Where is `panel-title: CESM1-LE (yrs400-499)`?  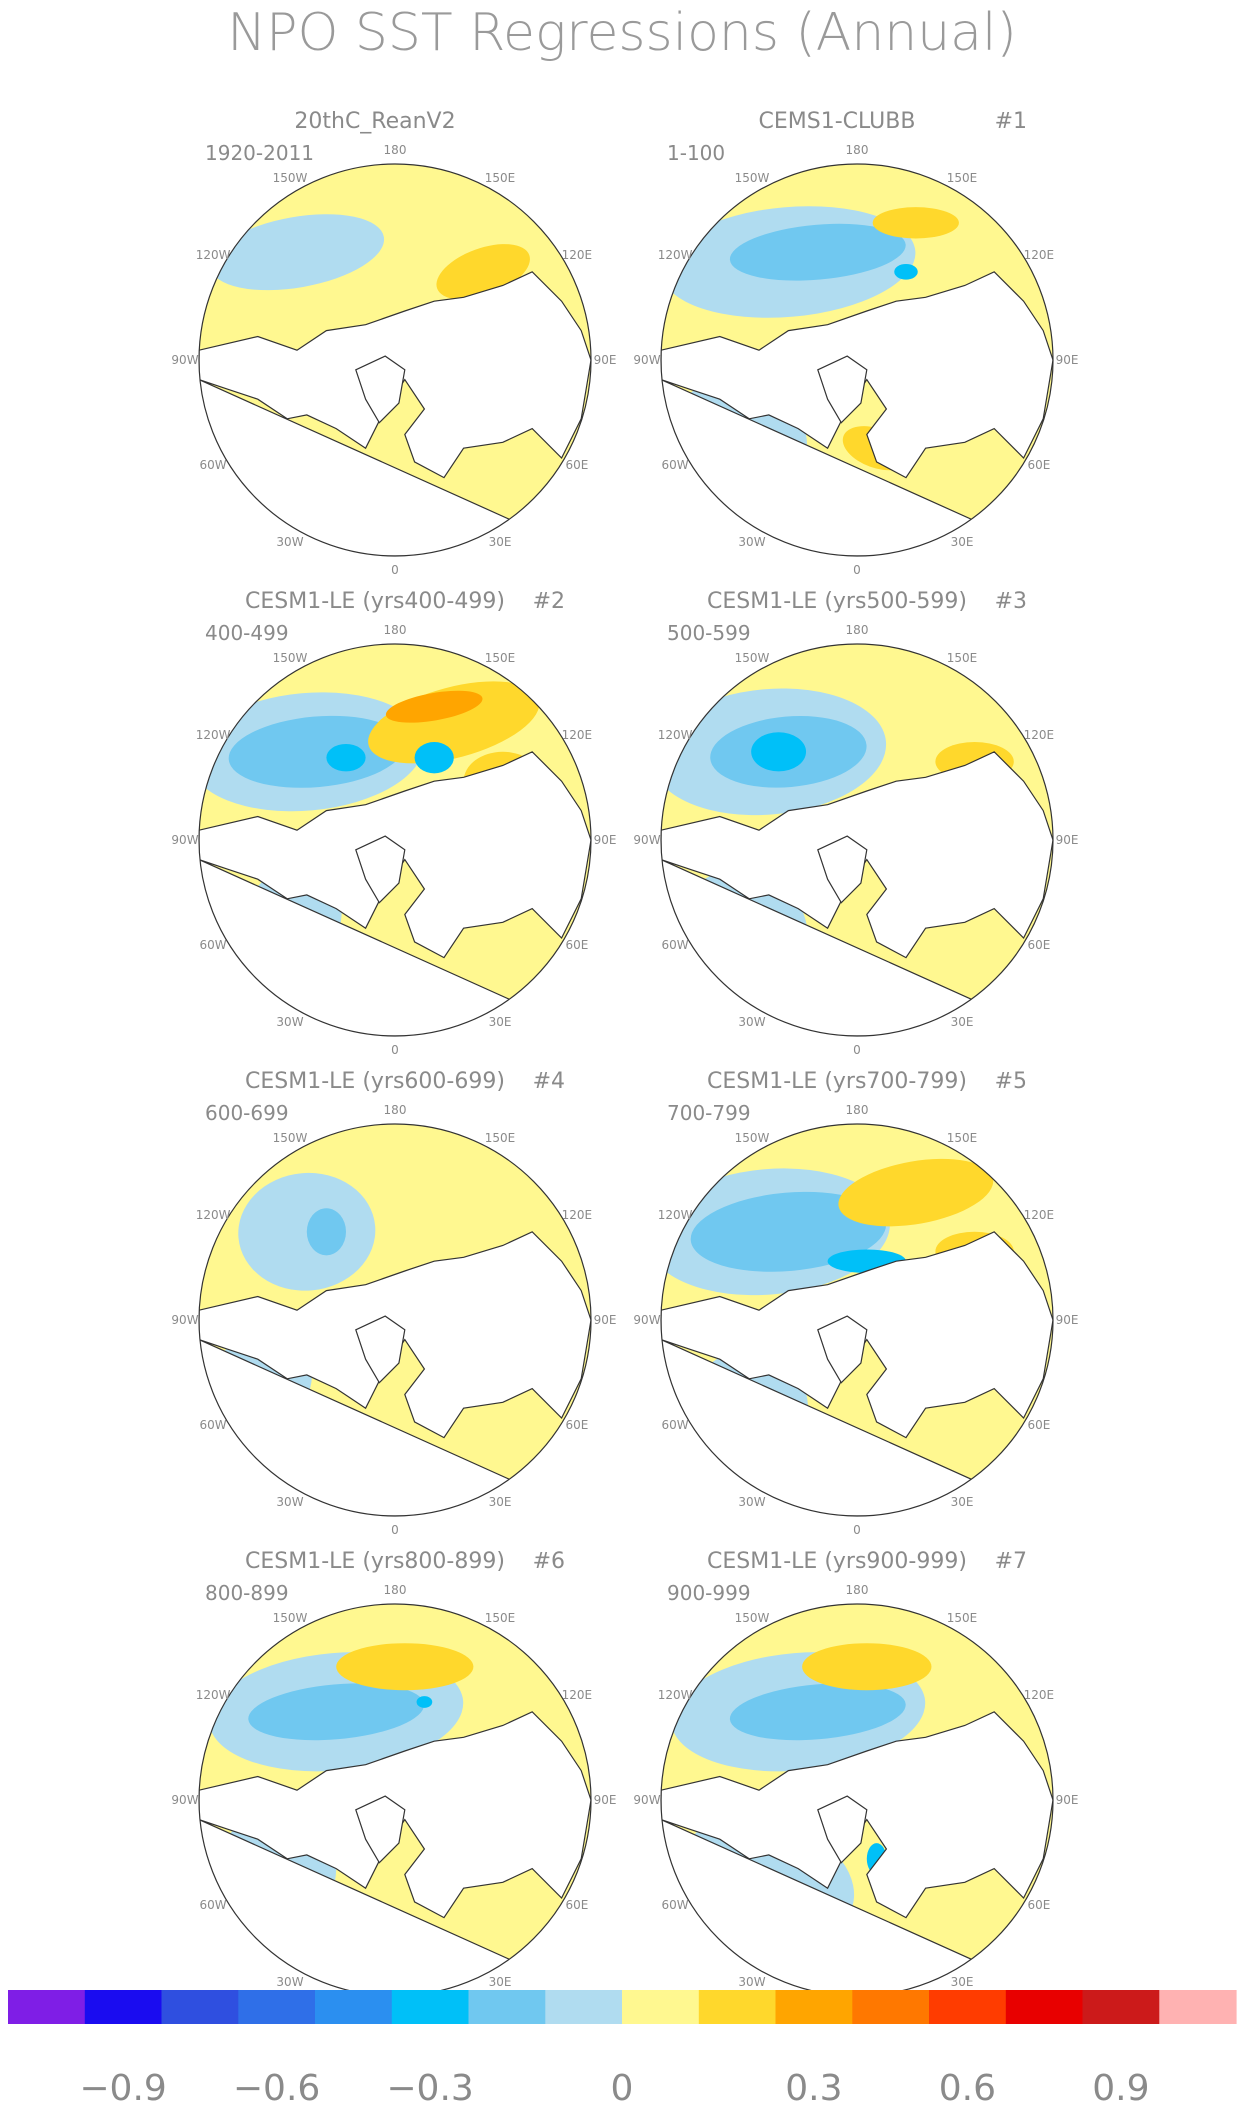
panel-title: CESM1-LE (yrs400-499) is located at coordinates (375, 601).